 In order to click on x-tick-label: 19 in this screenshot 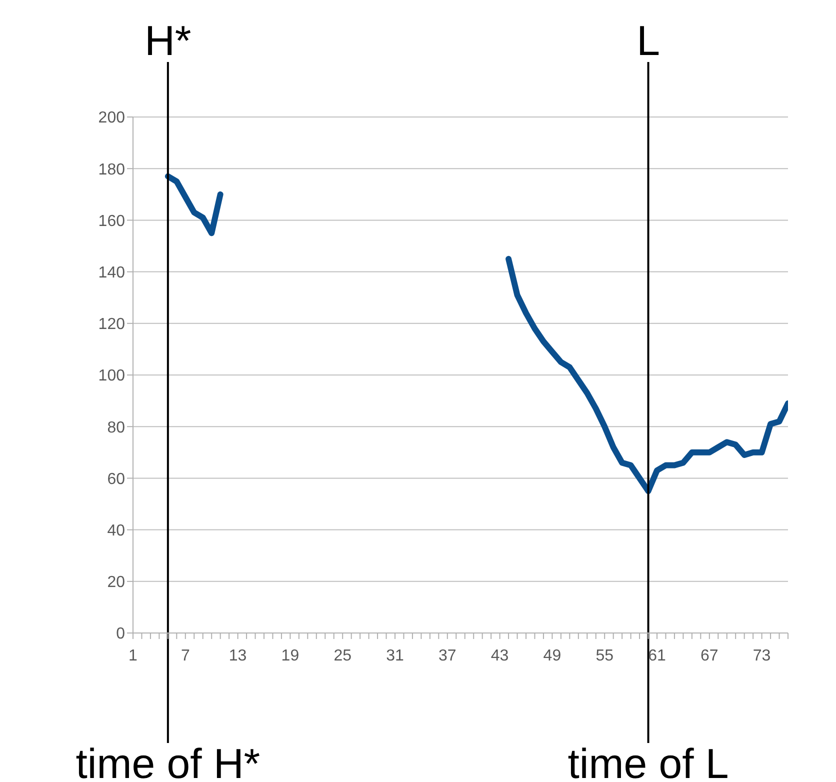, I will do `click(290, 655)`.